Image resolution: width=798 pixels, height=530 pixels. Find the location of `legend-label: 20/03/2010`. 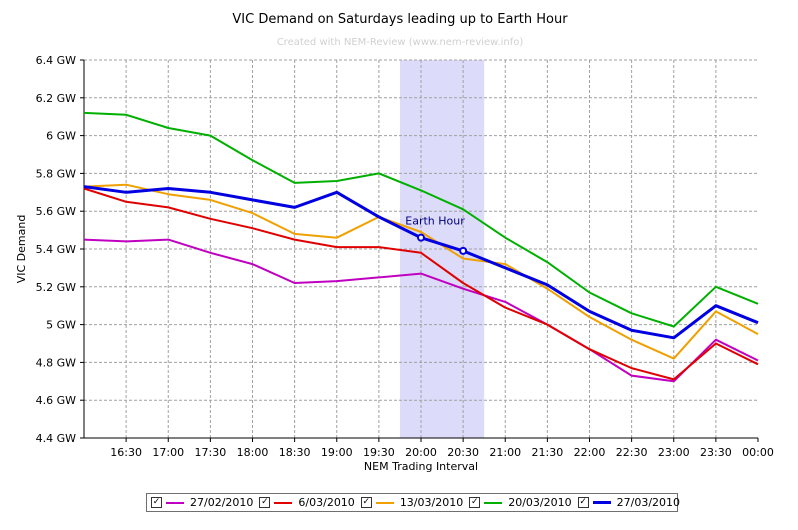

legend-label: 20/03/2010 is located at coordinates (540, 502).